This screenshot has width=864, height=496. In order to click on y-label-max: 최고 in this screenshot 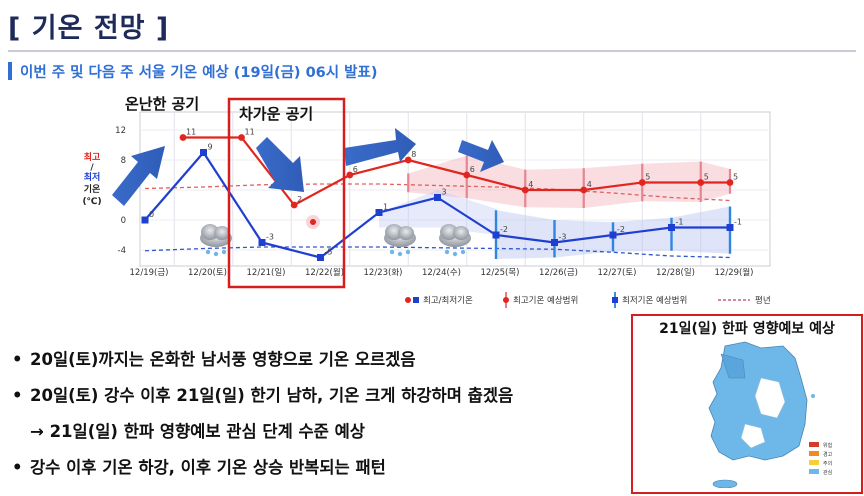, I will do `click(92, 157)`.